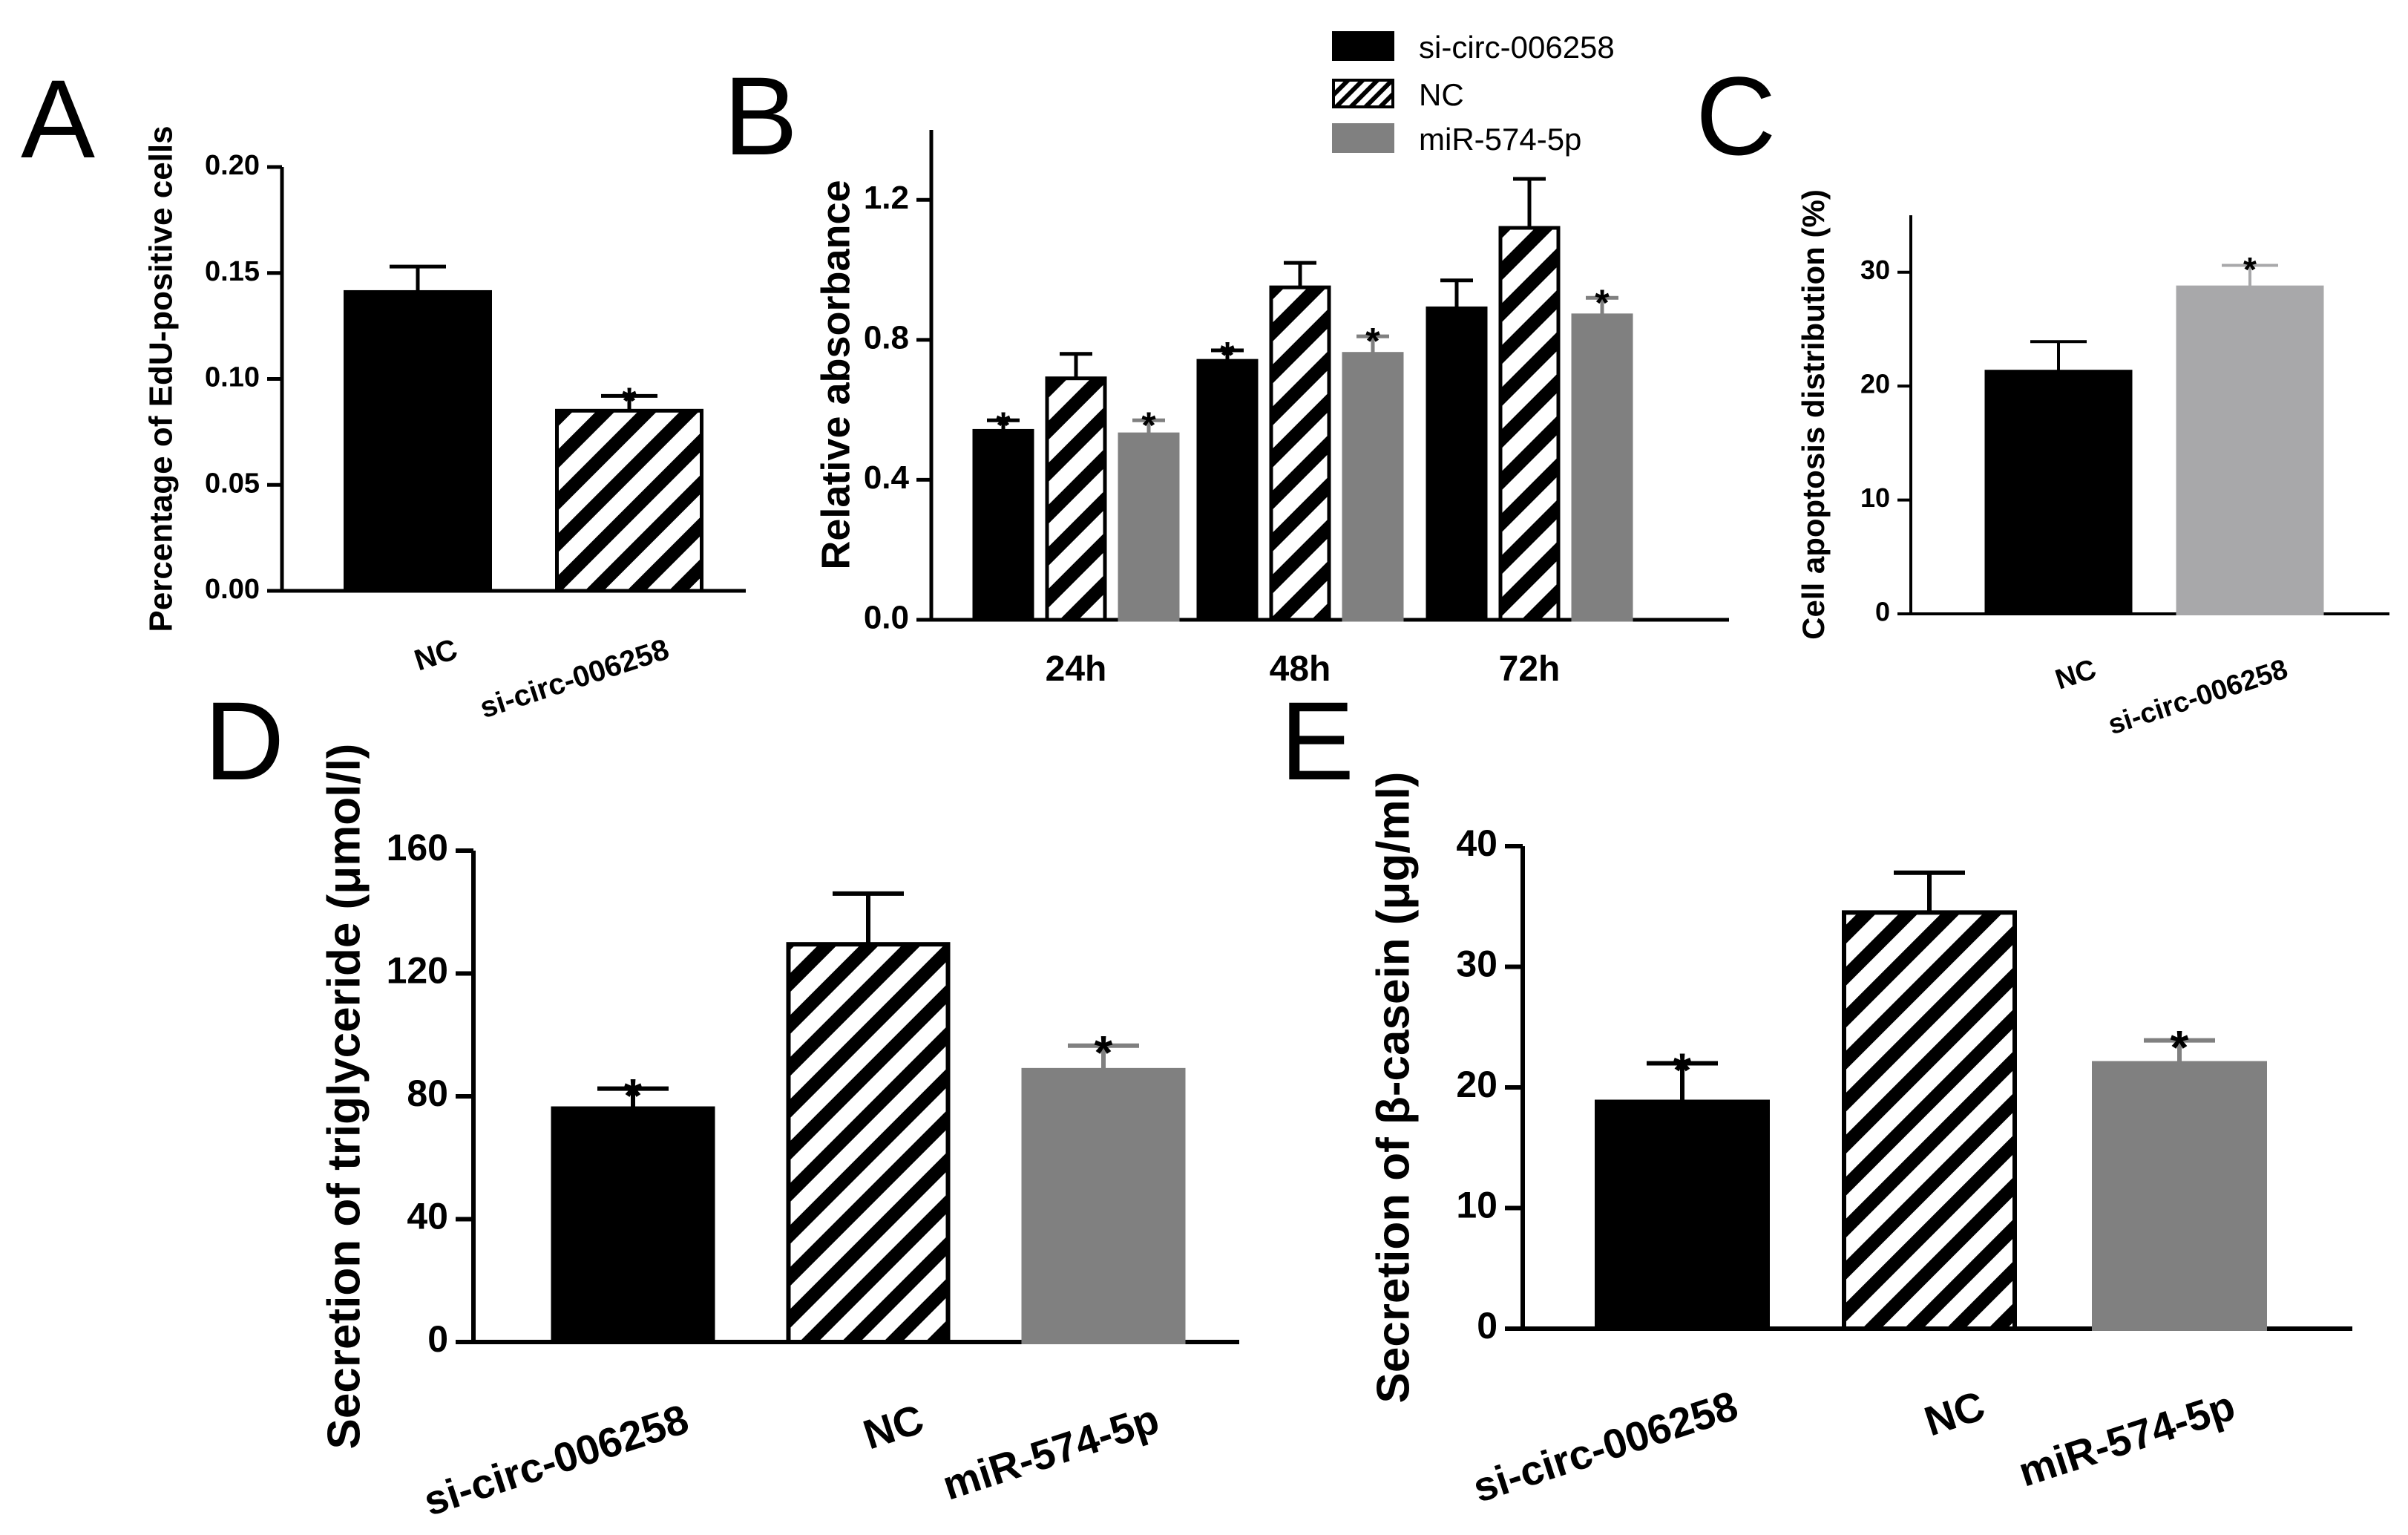 This screenshot has width=2408, height=1535. Describe the element at coordinates (1148, 425) in the screenshot. I see `significance-star-24h-mir-574-5p: *` at that location.